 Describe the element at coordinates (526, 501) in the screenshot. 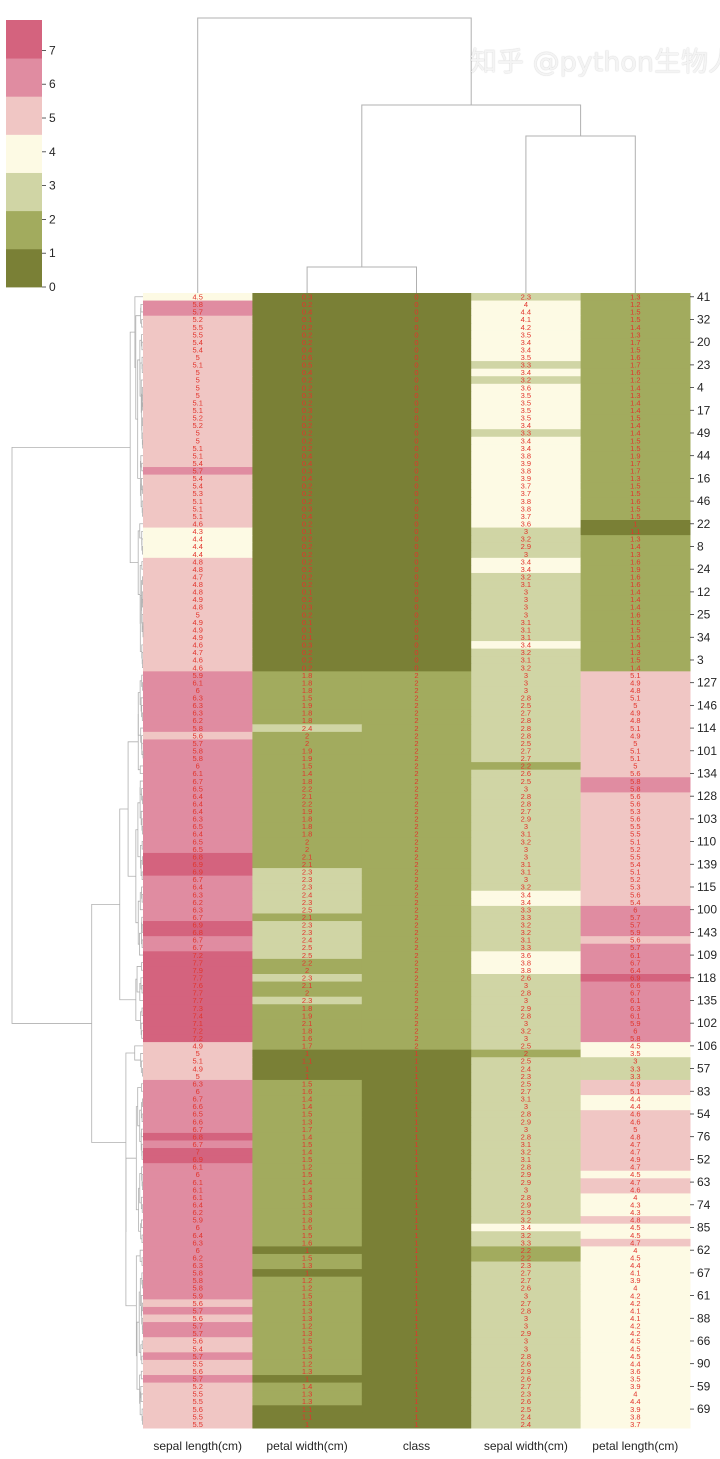

I see `cell-value: 3.8` at that location.